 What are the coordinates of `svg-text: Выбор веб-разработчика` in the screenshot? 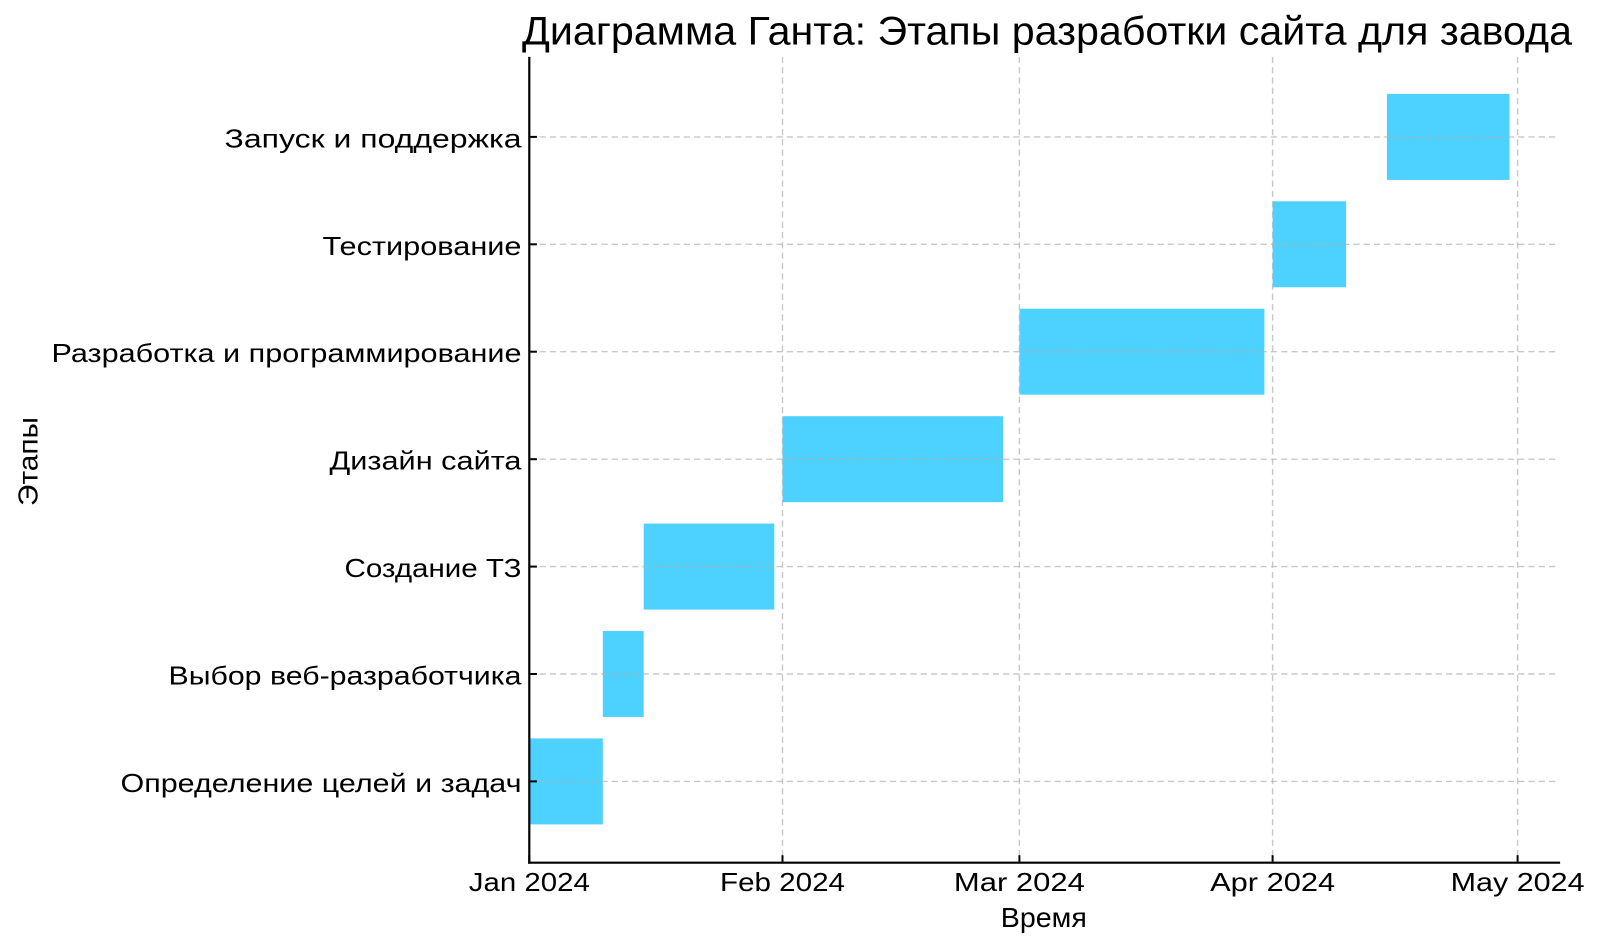 It's located at (346, 676).